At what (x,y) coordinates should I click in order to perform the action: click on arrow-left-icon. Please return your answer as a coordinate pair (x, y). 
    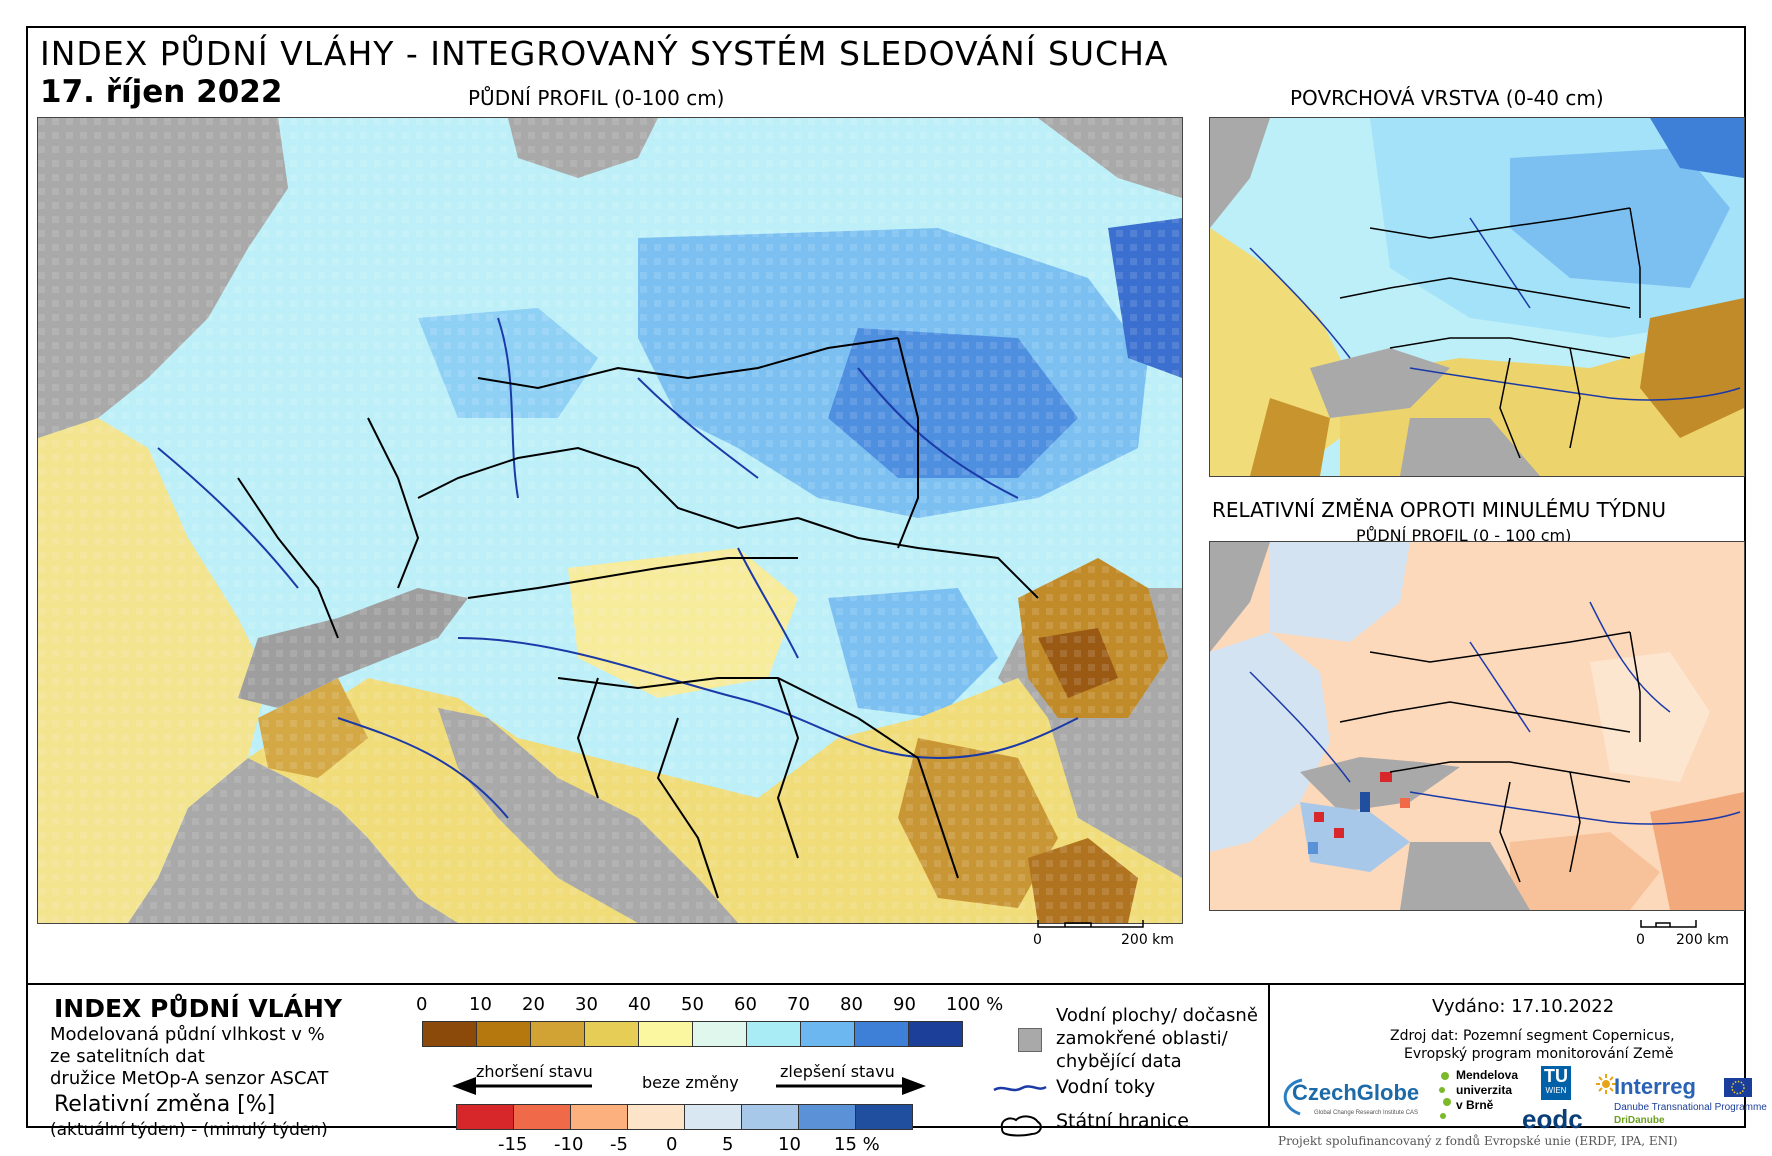
    Looking at the image, I should click on (522, 1086).